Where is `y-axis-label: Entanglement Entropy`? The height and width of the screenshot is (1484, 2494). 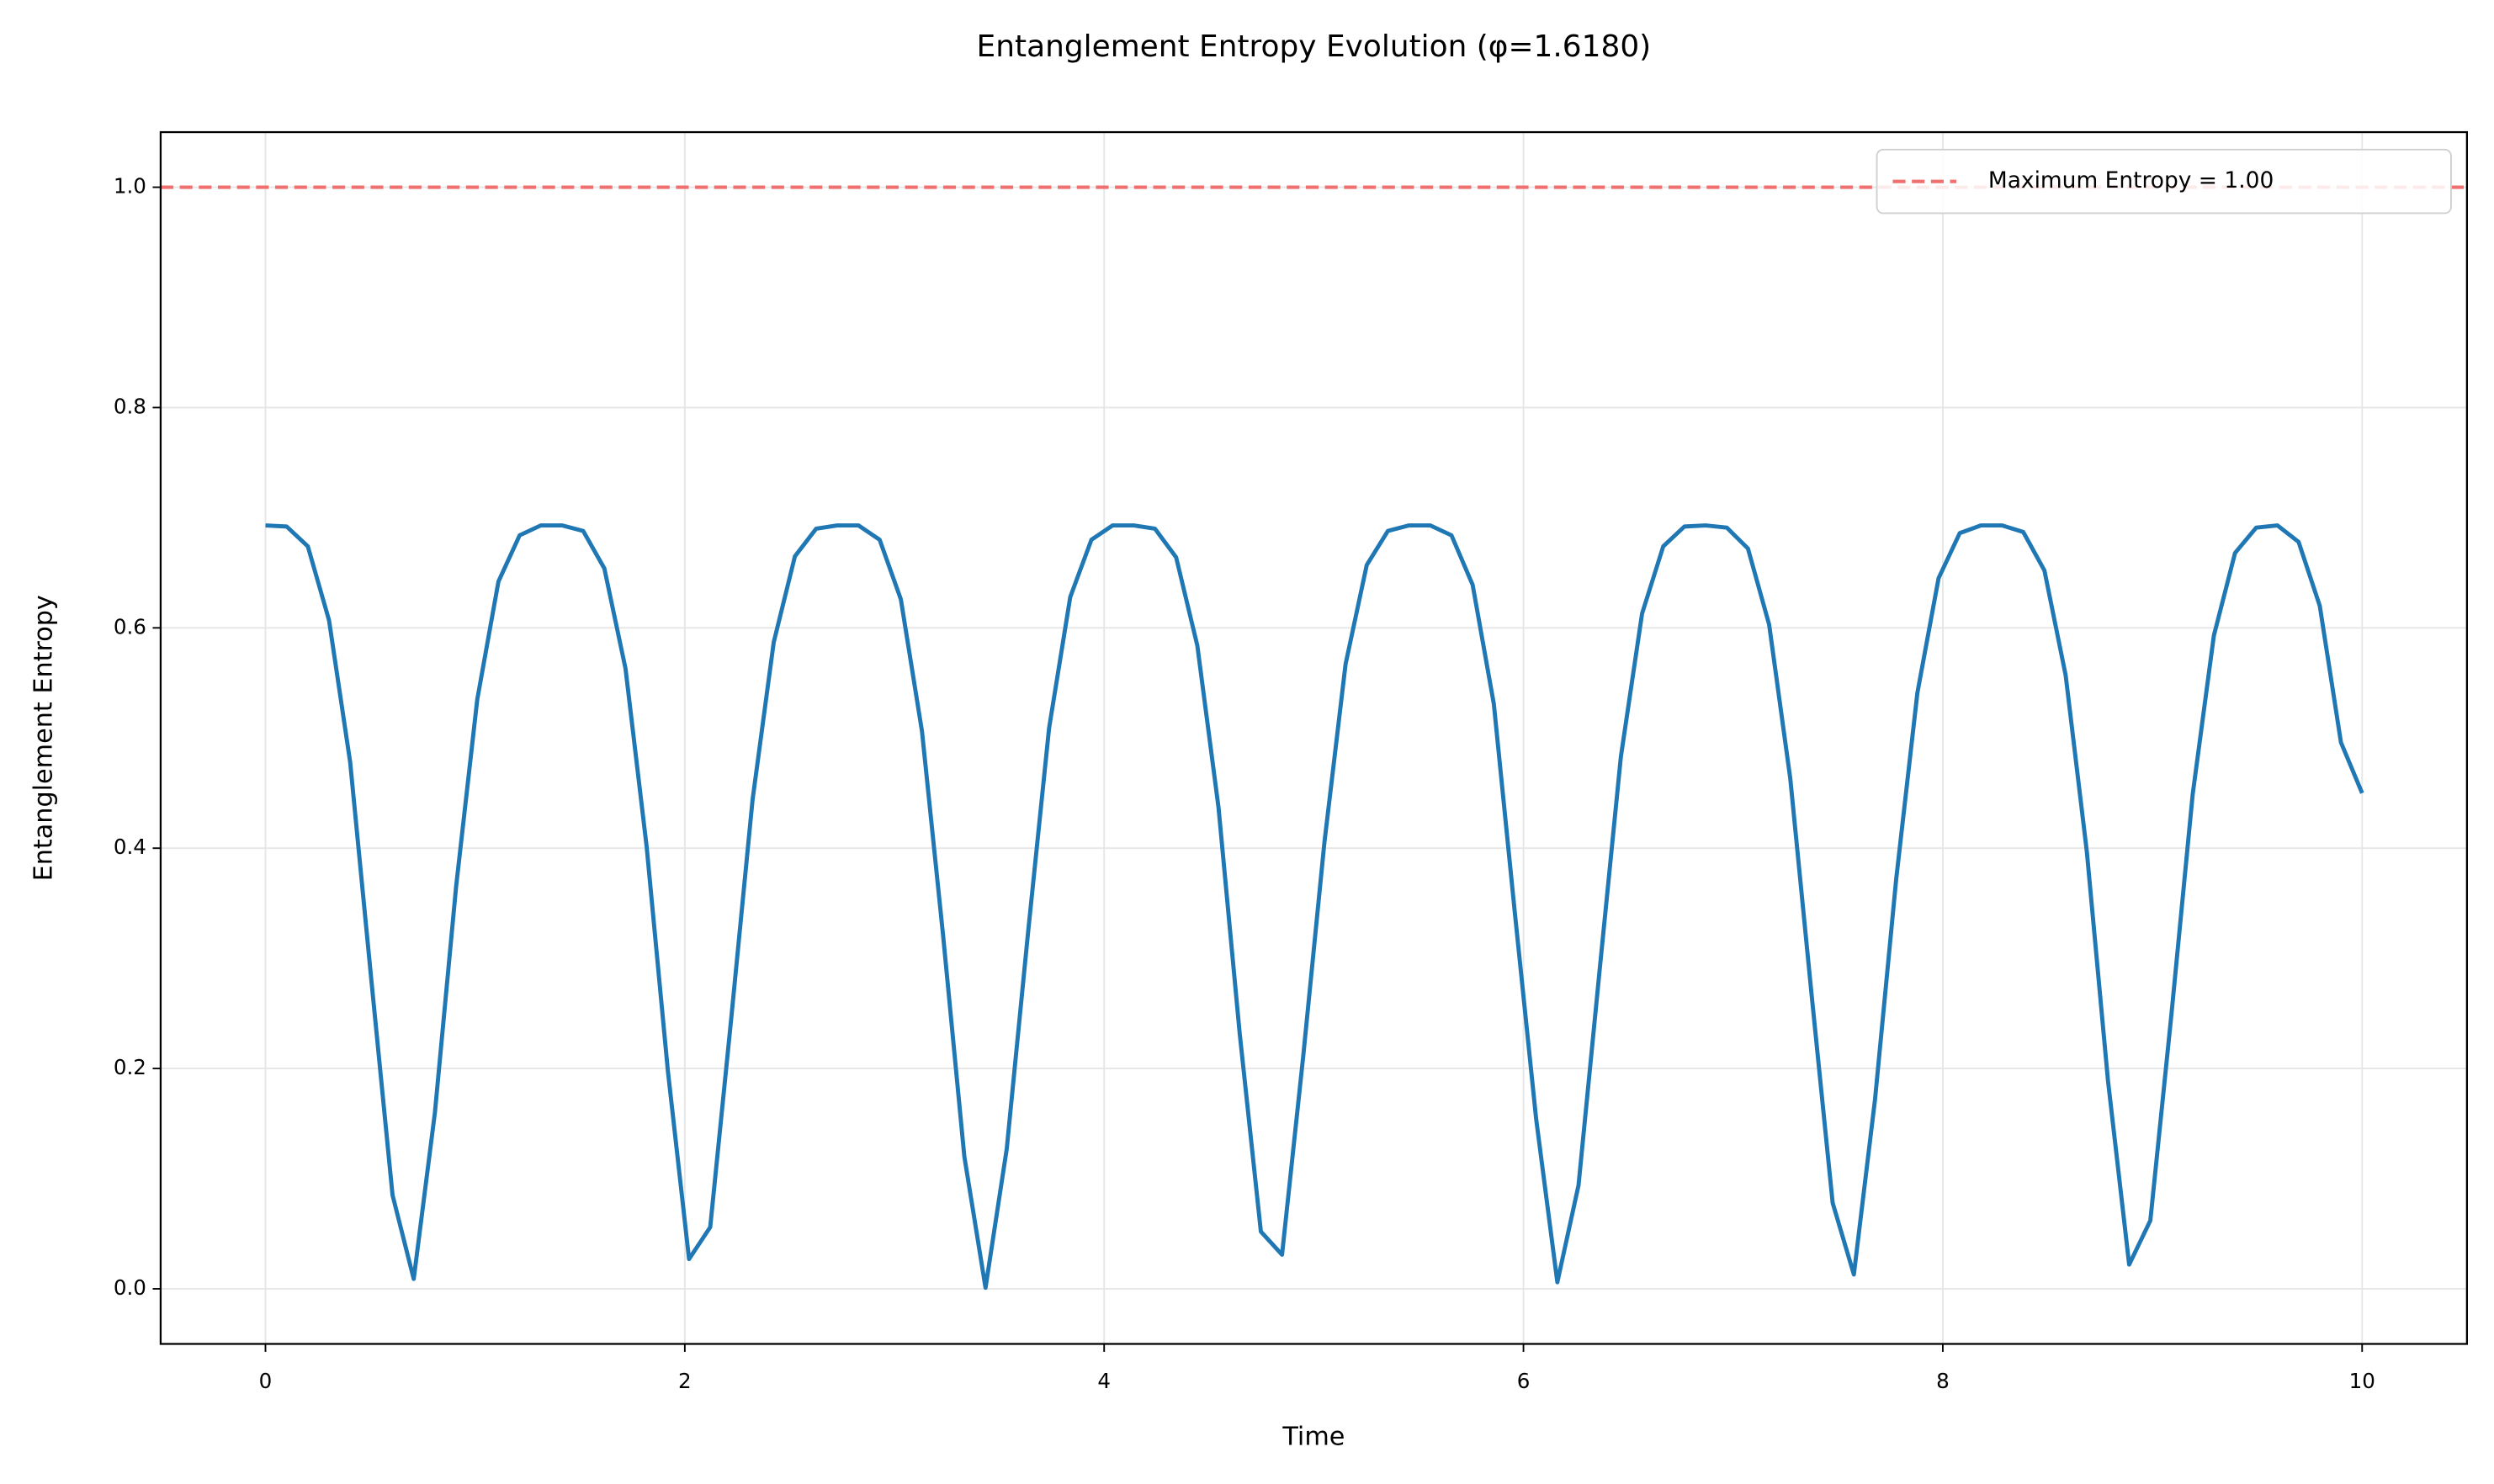
y-axis-label: Entanglement Entropy is located at coordinates (44, 738).